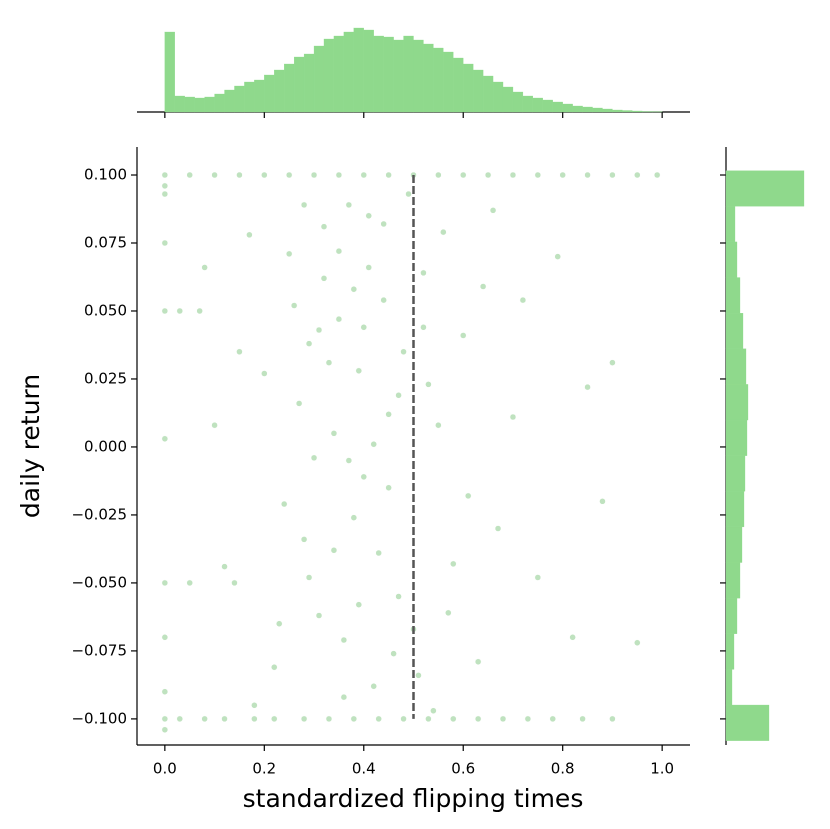 The width and height of the screenshot is (830, 829). I want to click on y-tick-label: 0.000, so click(105, 446).